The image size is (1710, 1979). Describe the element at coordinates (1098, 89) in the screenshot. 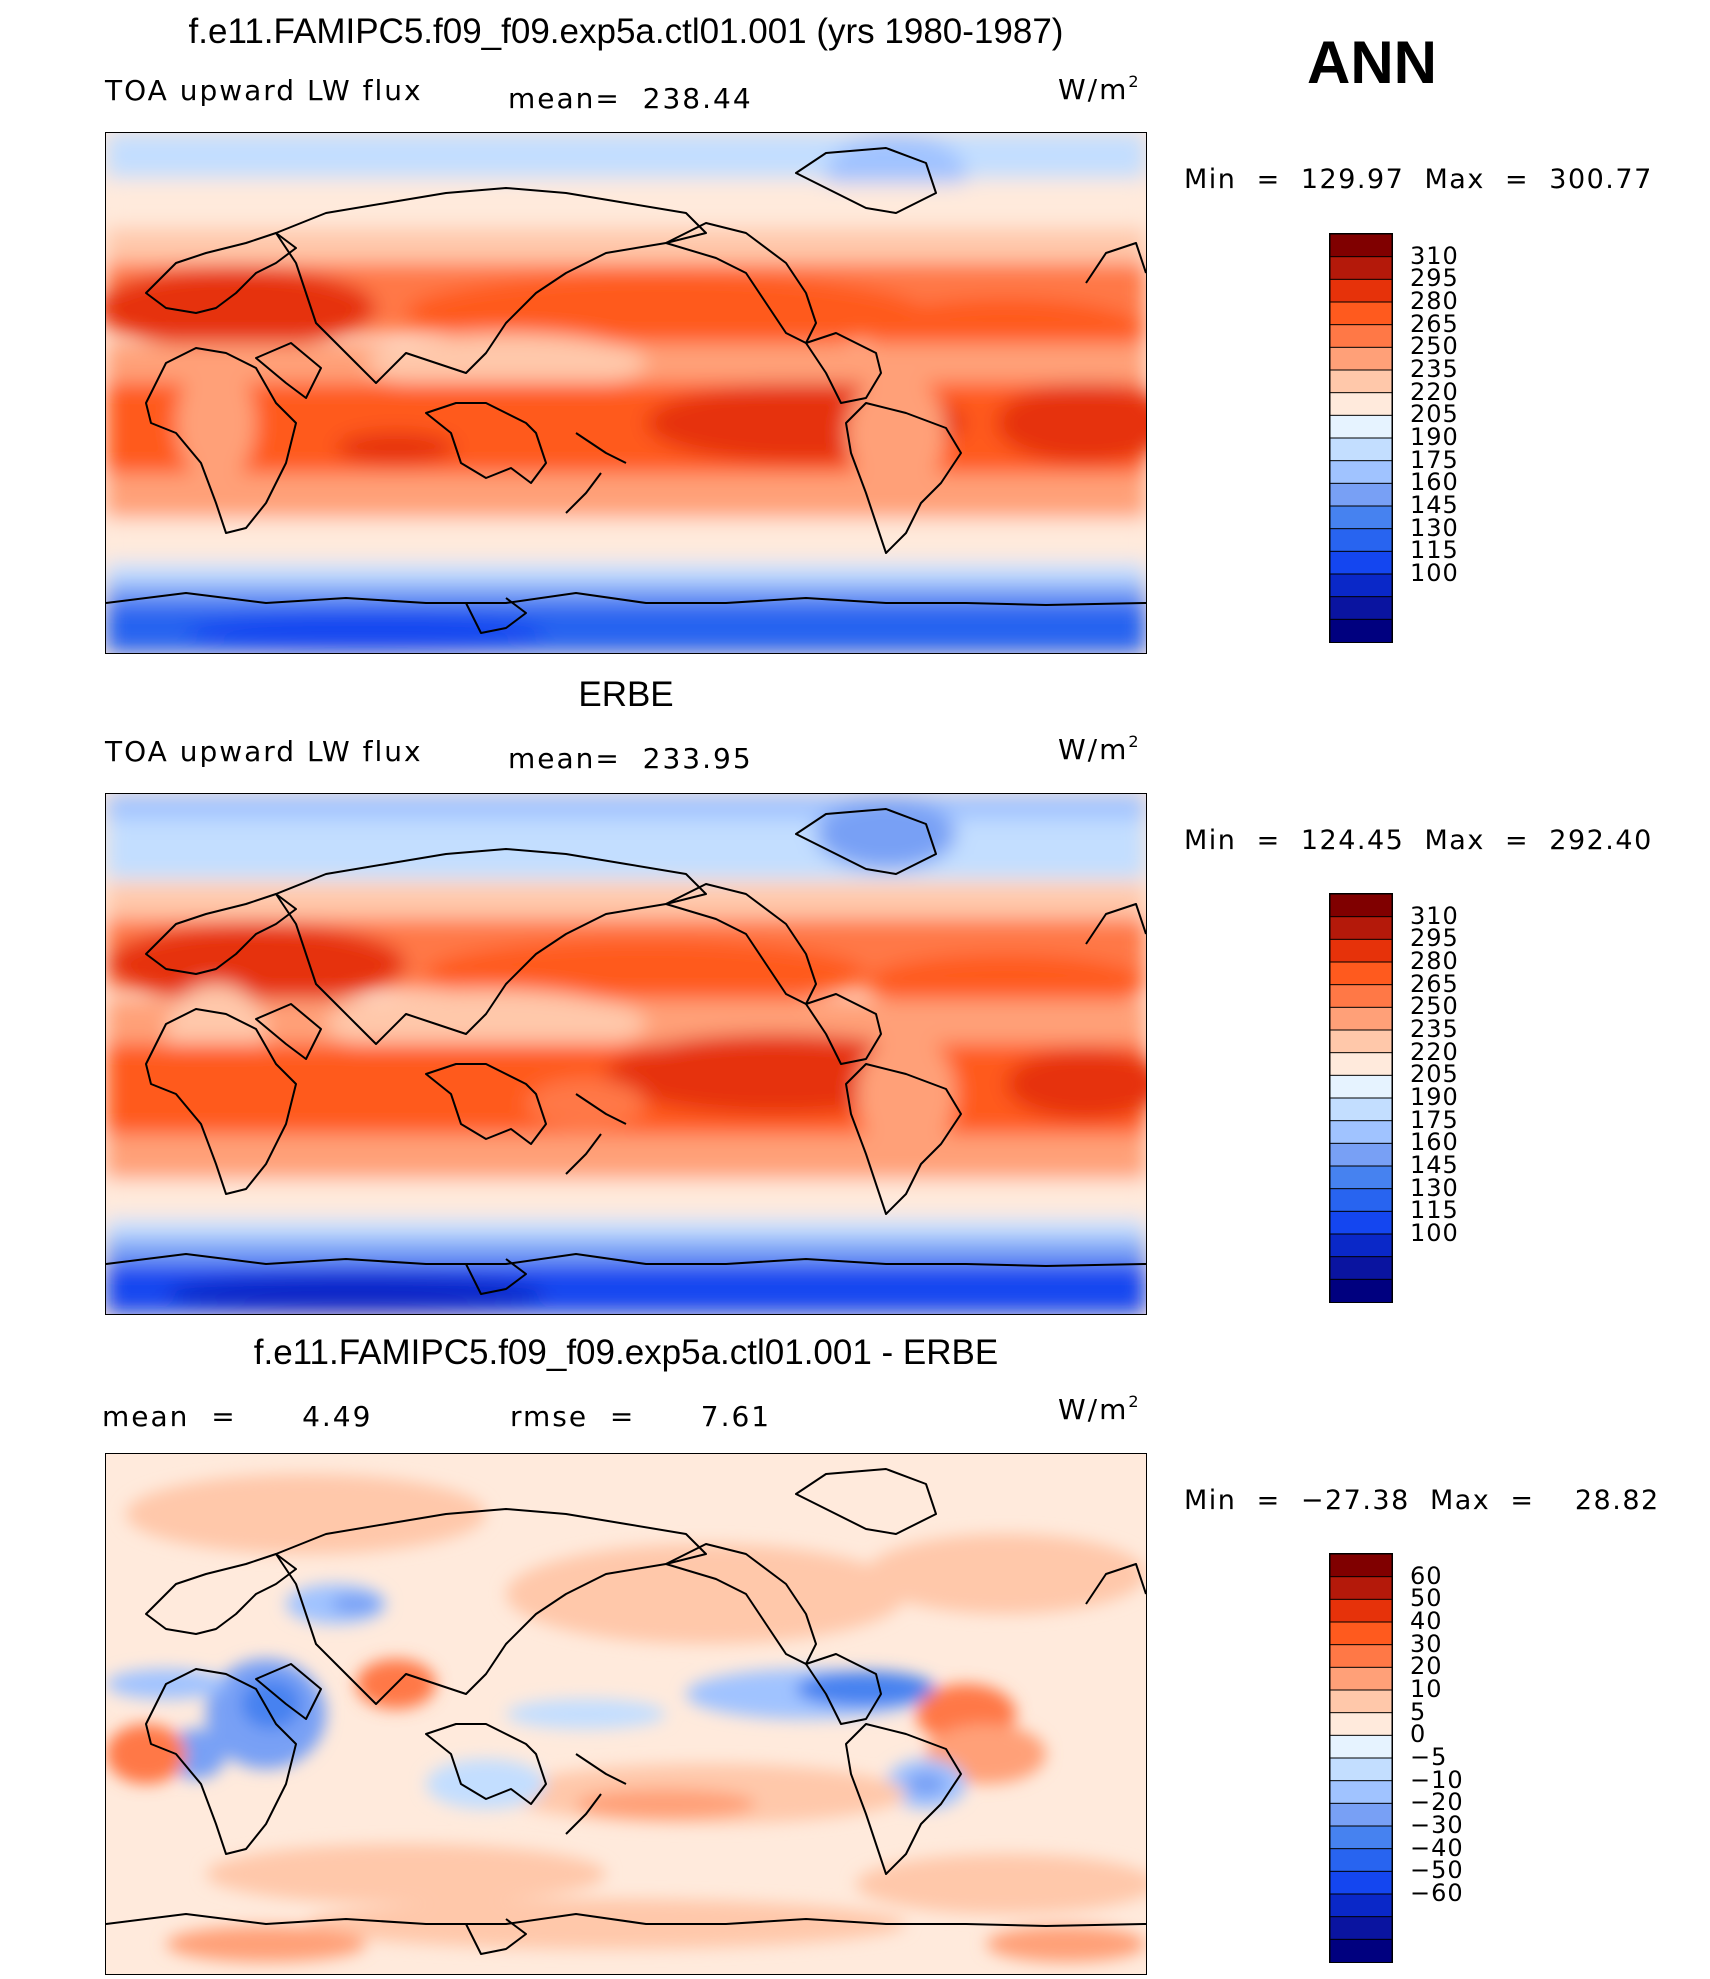

I see `panel-1-units: W/m2` at that location.